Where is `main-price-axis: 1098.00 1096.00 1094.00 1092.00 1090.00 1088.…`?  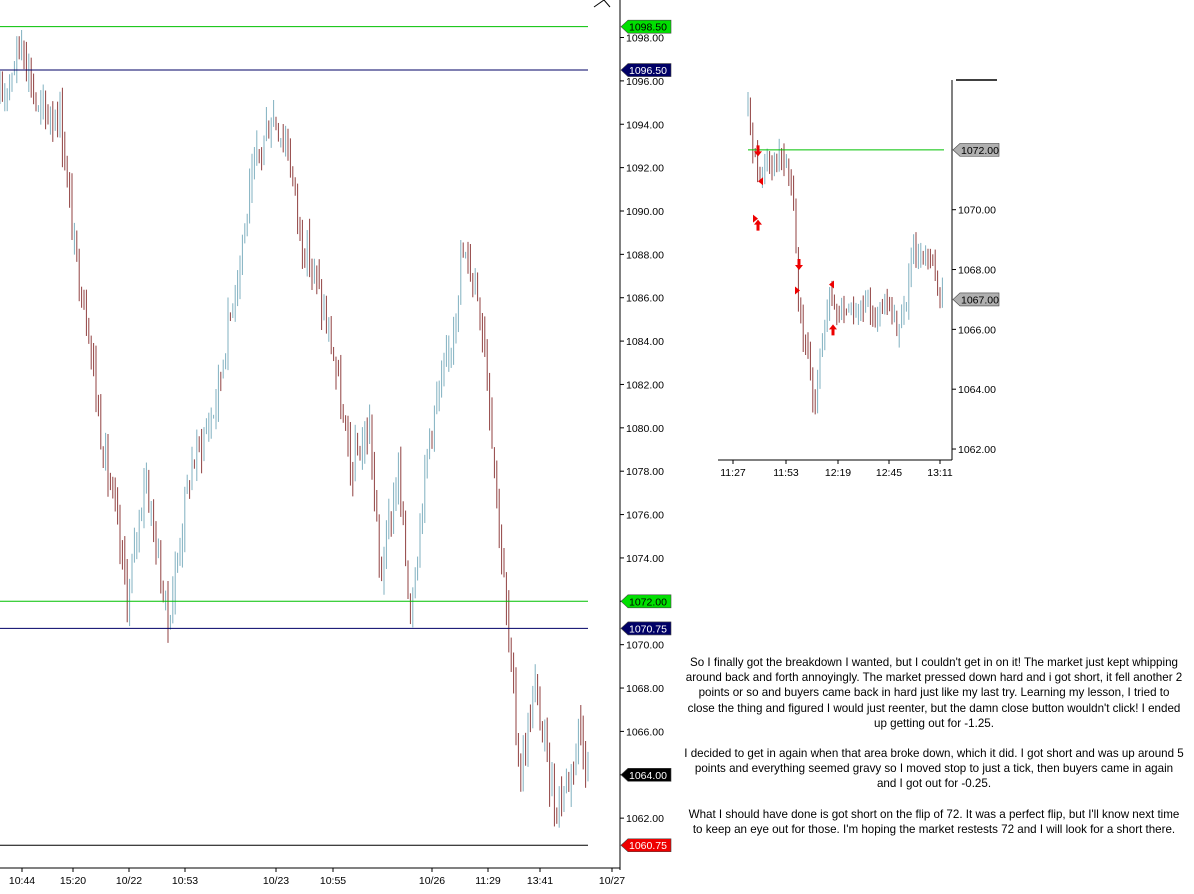 main-price-axis: 1098.00 1096.00 1094.00 1092.00 1090.00 1088.… is located at coordinates (628, 435).